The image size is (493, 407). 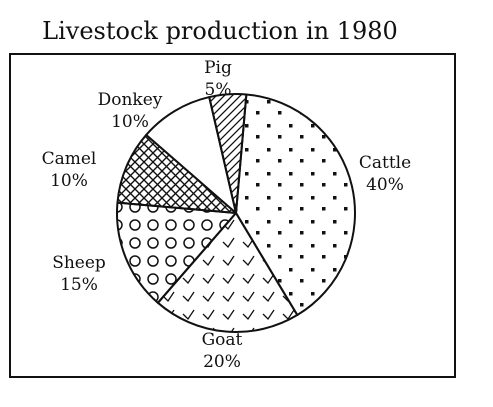 I want to click on chart-title: Livestock production in 1980, so click(x=220, y=31).